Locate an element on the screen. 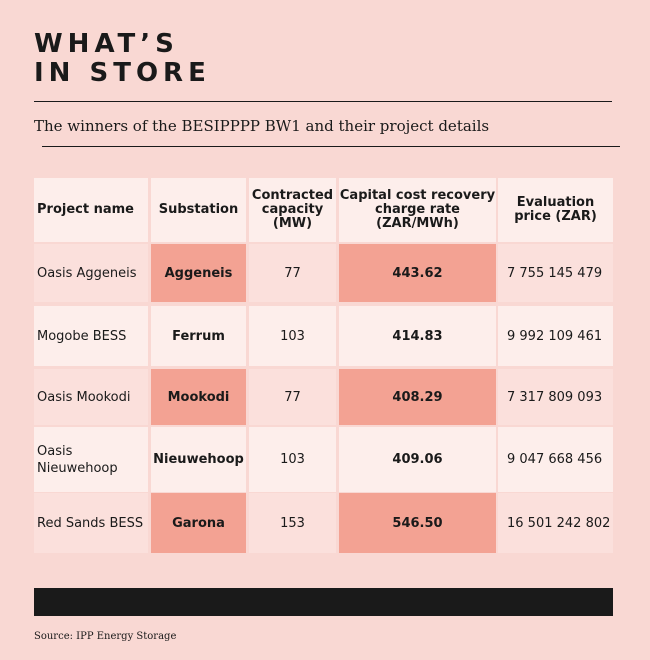 Image resolution: width=650 pixels, height=660 pixels. cell-rate: 409.06 is located at coordinates (417, 459).